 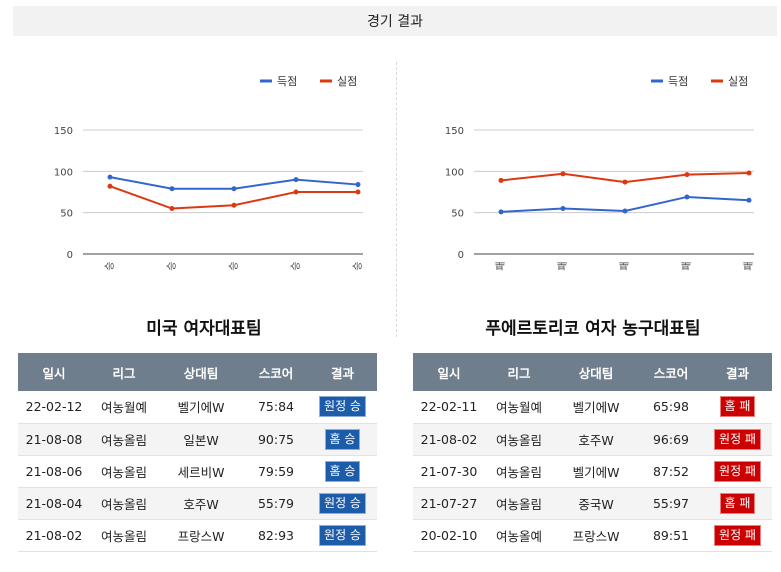 I want to click on score-cell: 90:75, so click(x=276, y=439).